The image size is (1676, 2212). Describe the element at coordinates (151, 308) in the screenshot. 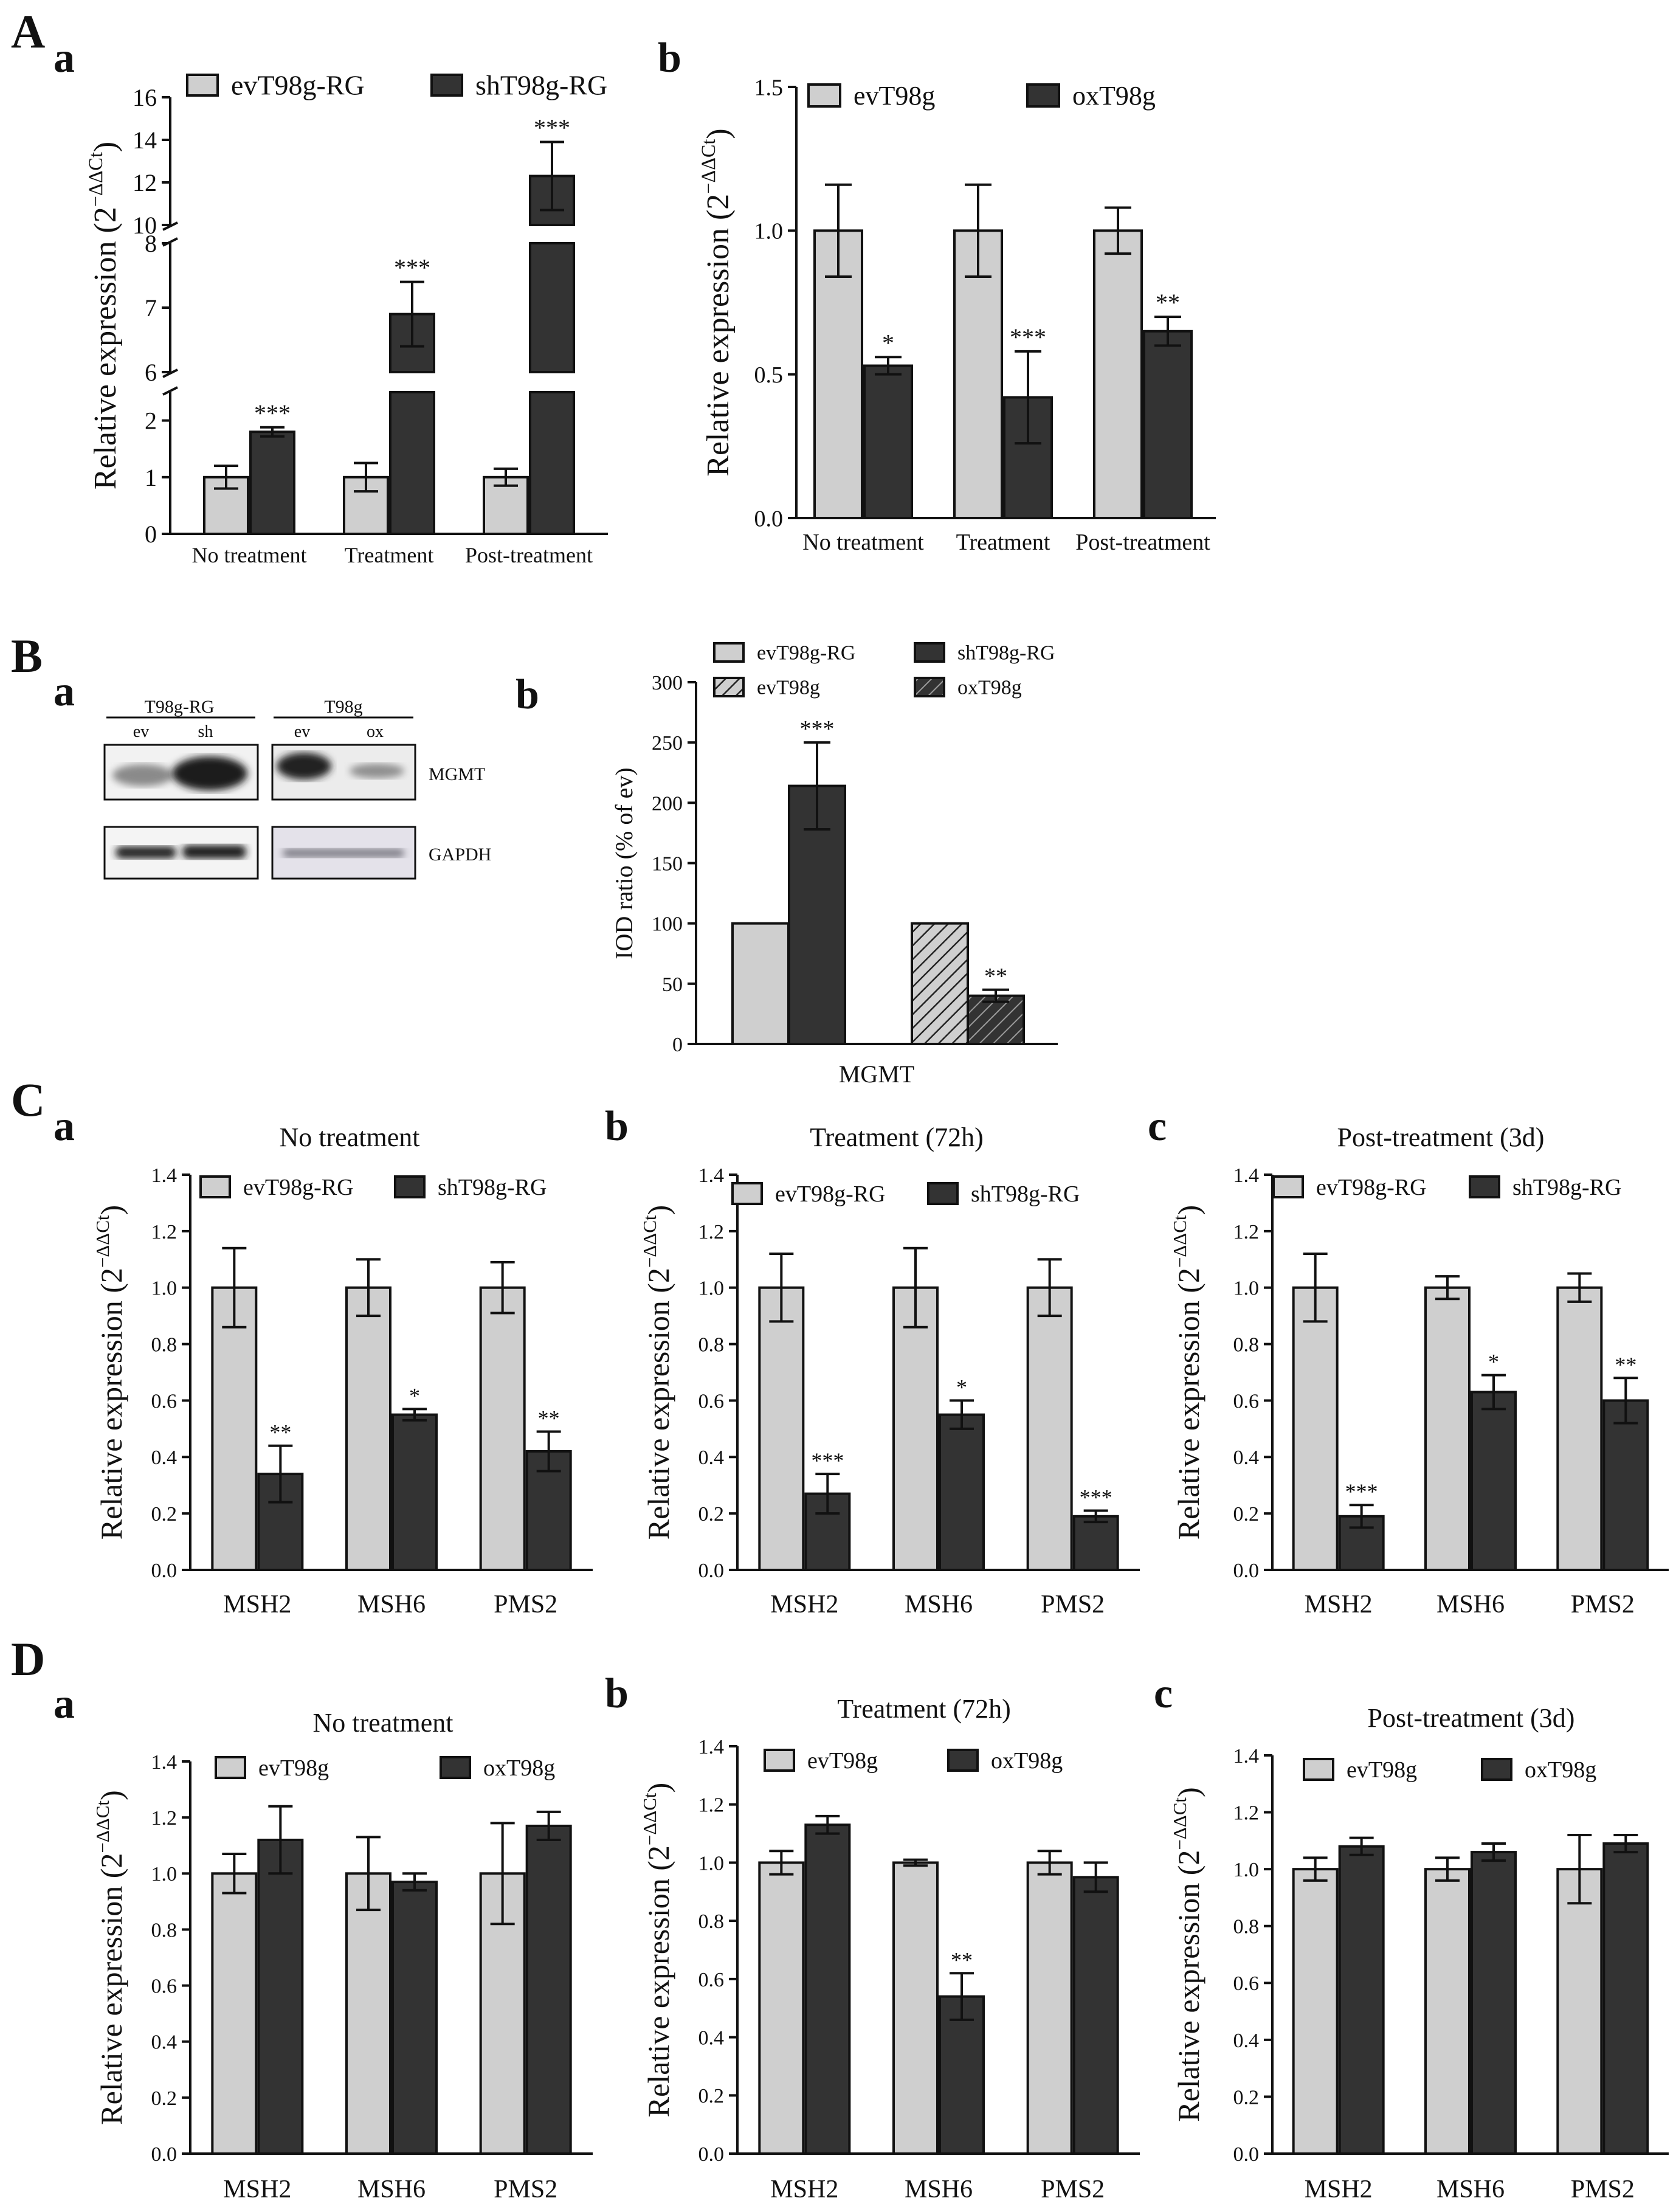

I see `y-tick-label: 7` at that location.